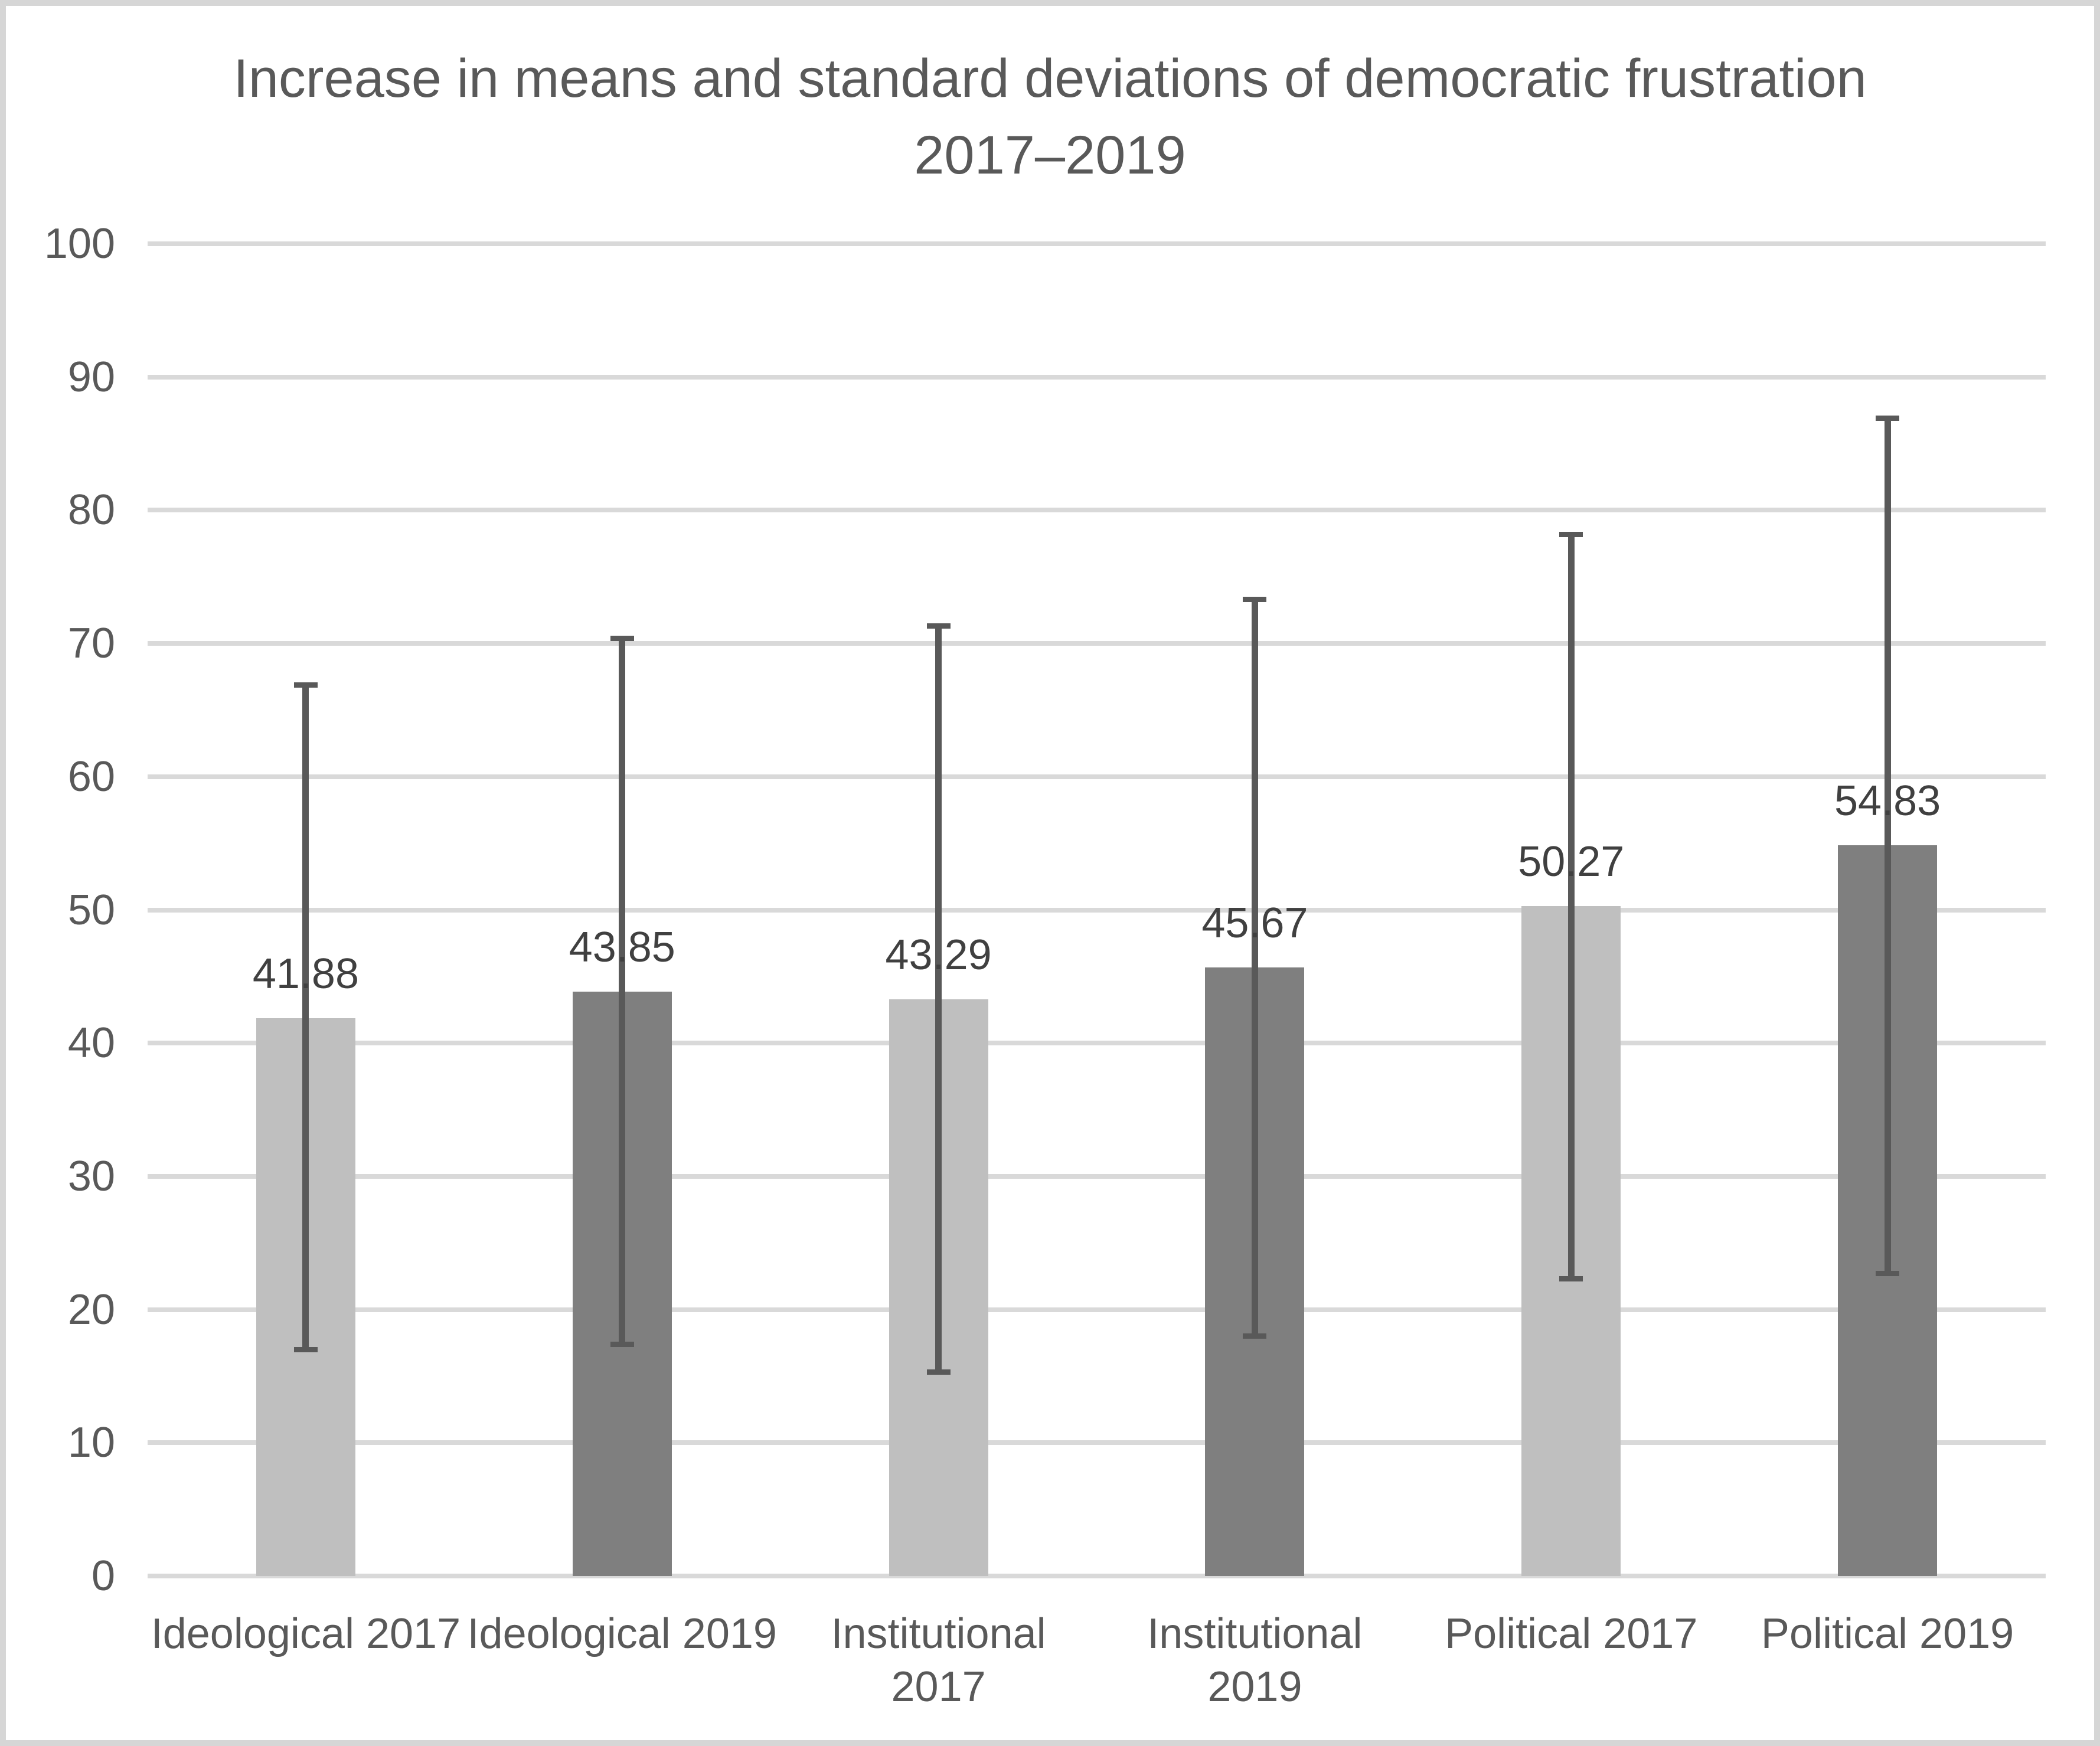 Image resolution: width=2100 pixels, height=1746 pixels. What do you see at coordinates (1254, 923) in the screenshot?
I see `bar-value-label-institutional-2019: 45.67` at bounding box center [1254, 923].